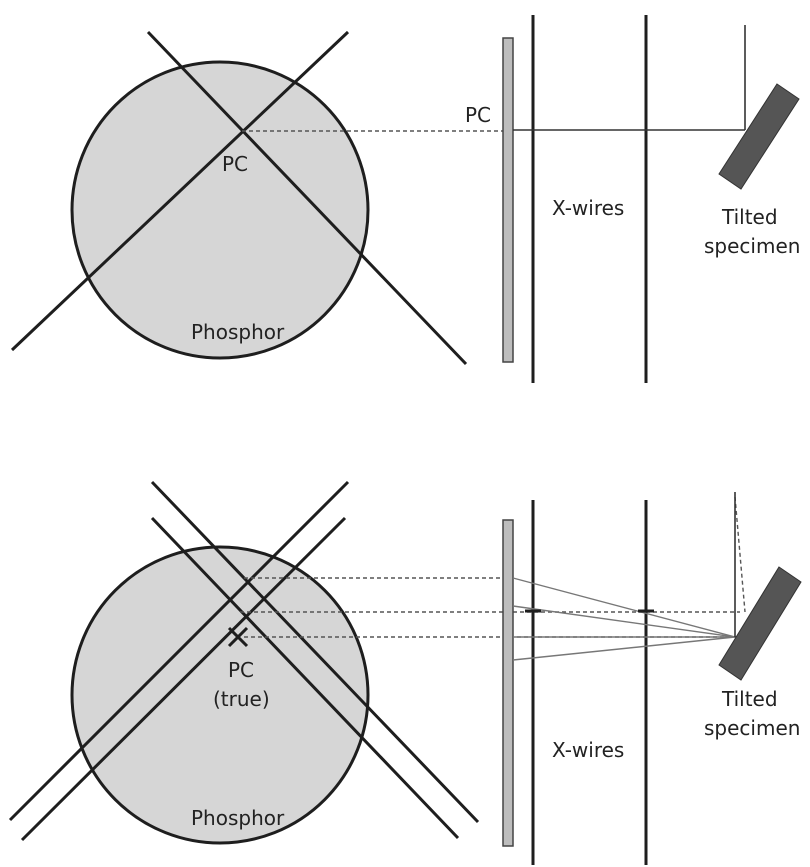  What do you see at coordinates (749, 217) in the screenshot?
I see `top-specimen-label-line1: Tilted` at bounding box center [749, 217].